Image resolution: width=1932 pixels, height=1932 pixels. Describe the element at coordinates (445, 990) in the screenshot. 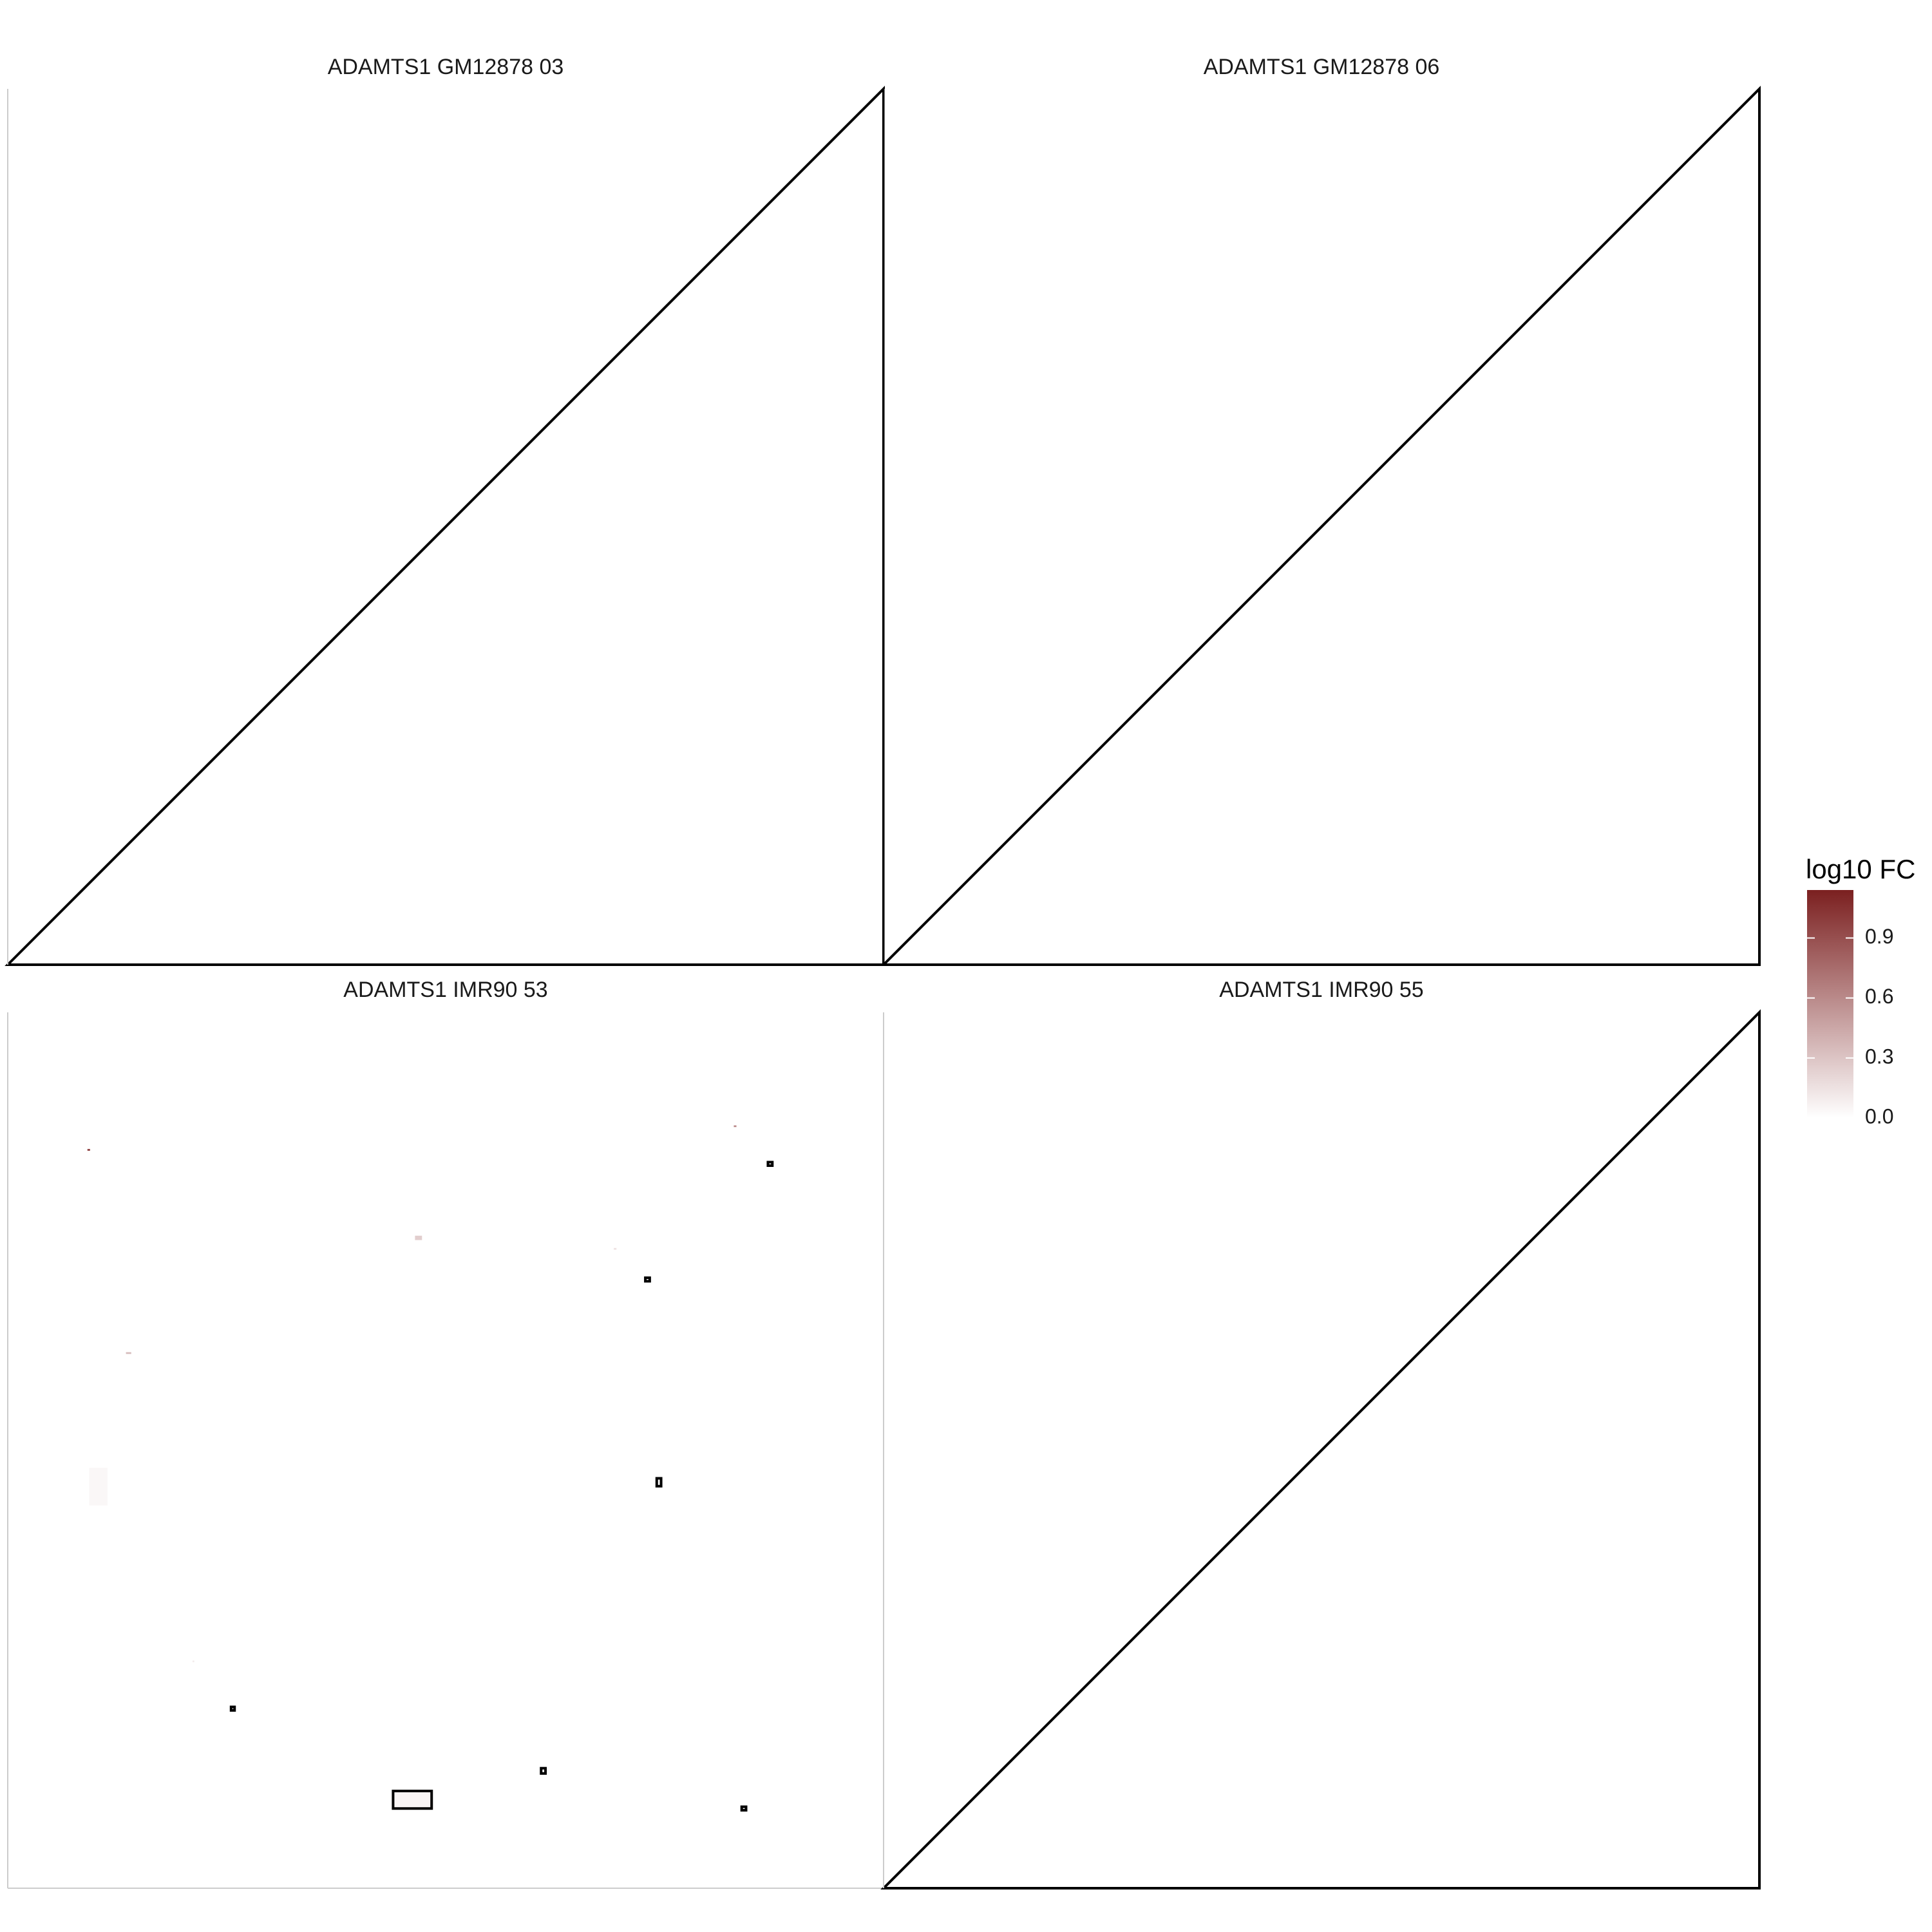

I see `panel-2-title: ADAMTS1 IMR90 53` at that location.